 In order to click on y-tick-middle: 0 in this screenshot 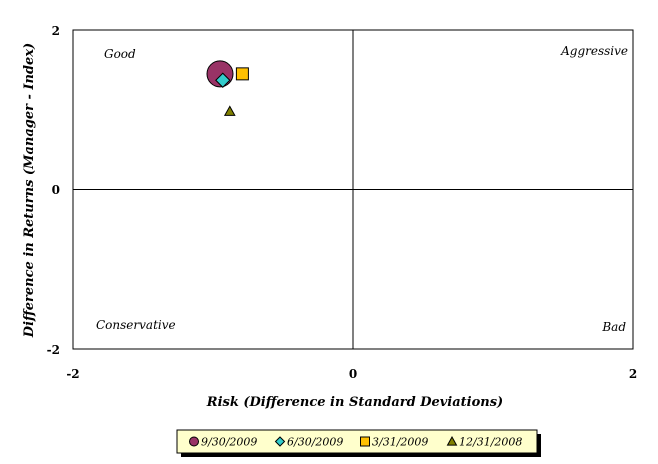, I will do `click(56, 190)`.